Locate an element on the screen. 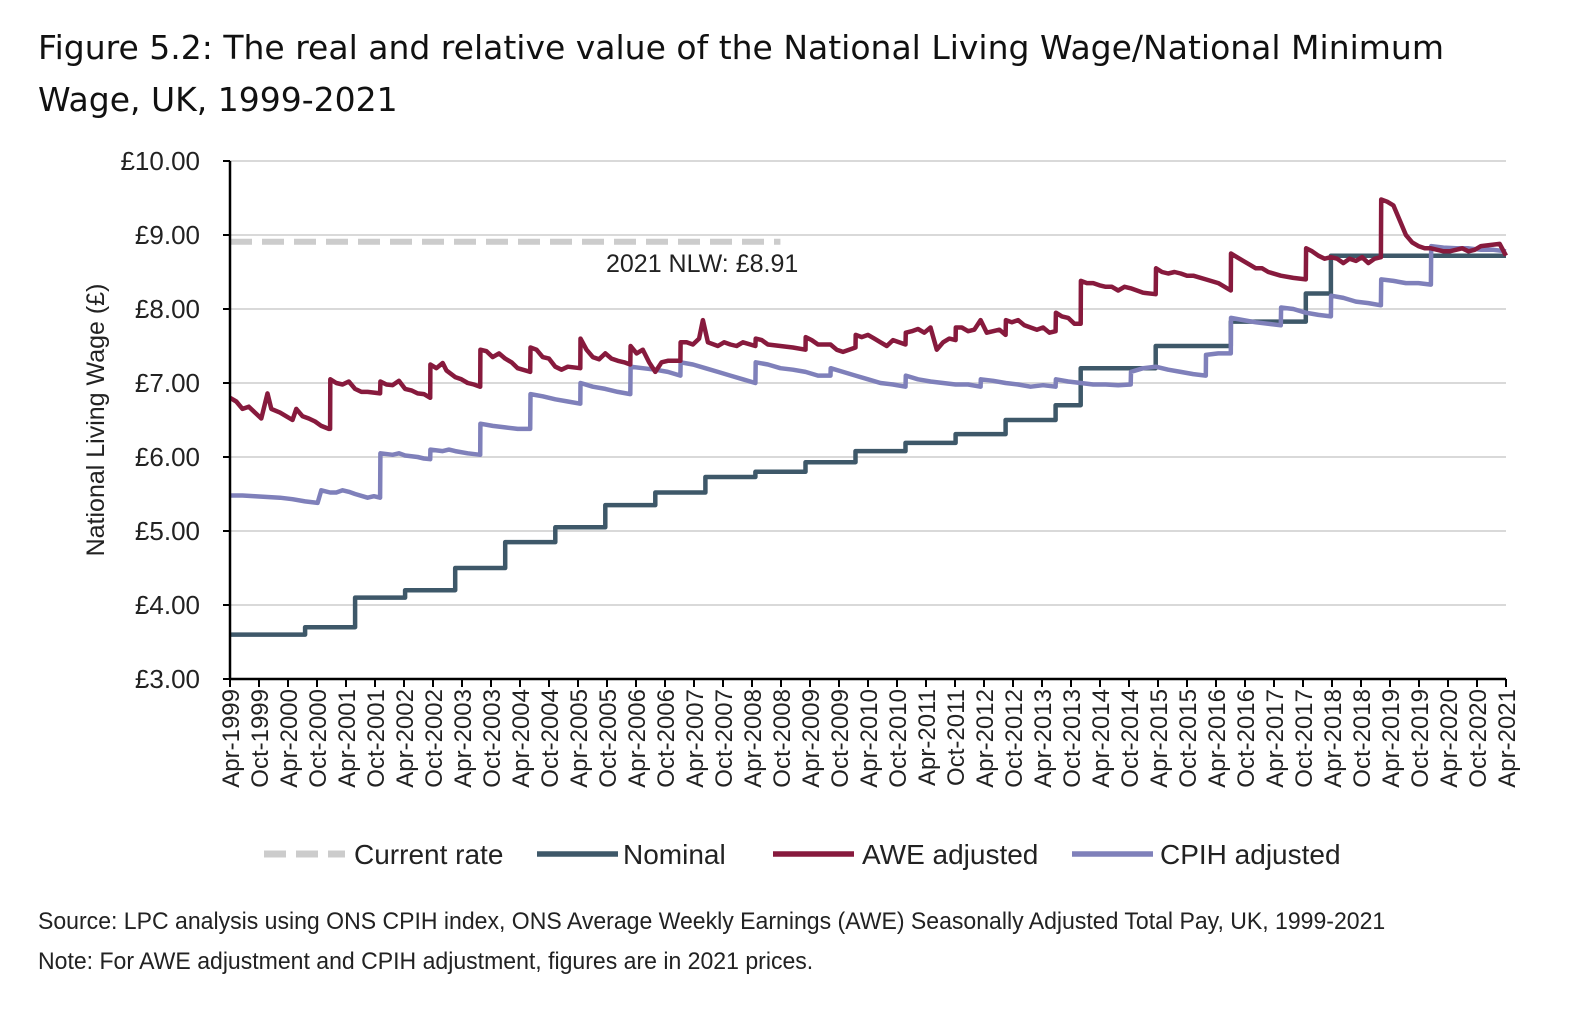 This screenshot has height=1010, width=1582. x-tick-label: Apr-2016 is located at coordinates (1217, 738).